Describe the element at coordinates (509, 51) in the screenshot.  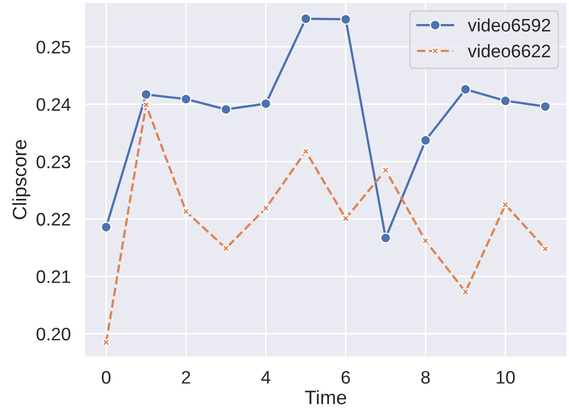
I see `legend-label: video6622` at that location.